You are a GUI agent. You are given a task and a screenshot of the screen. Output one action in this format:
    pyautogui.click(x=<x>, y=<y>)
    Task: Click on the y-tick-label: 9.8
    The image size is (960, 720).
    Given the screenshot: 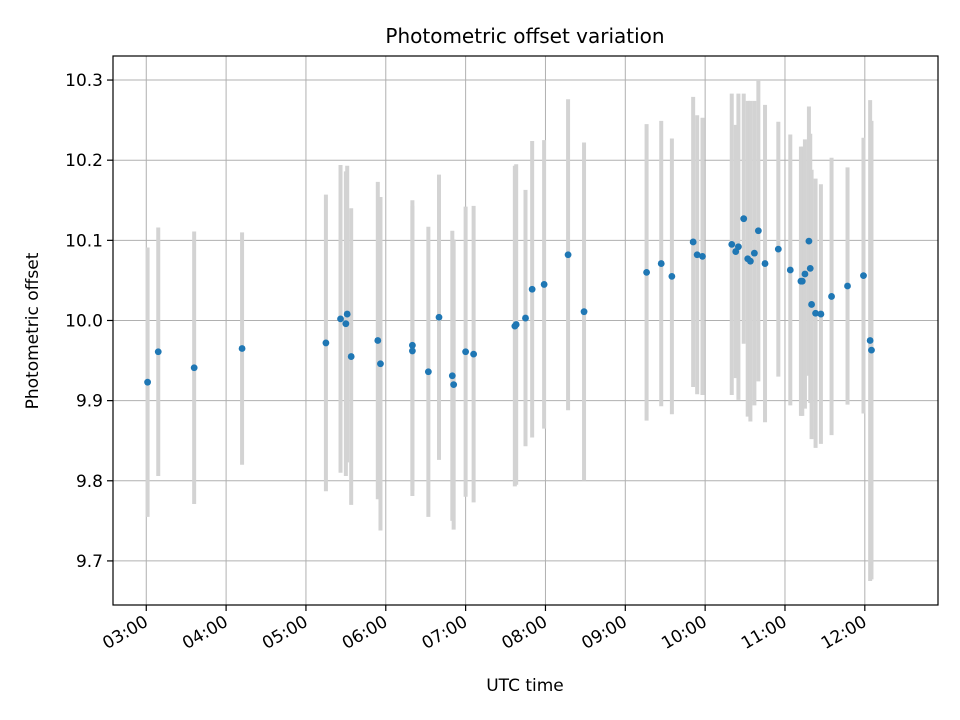 What is the action you would take?
    pyautogui.click(x=89, y=482)
    